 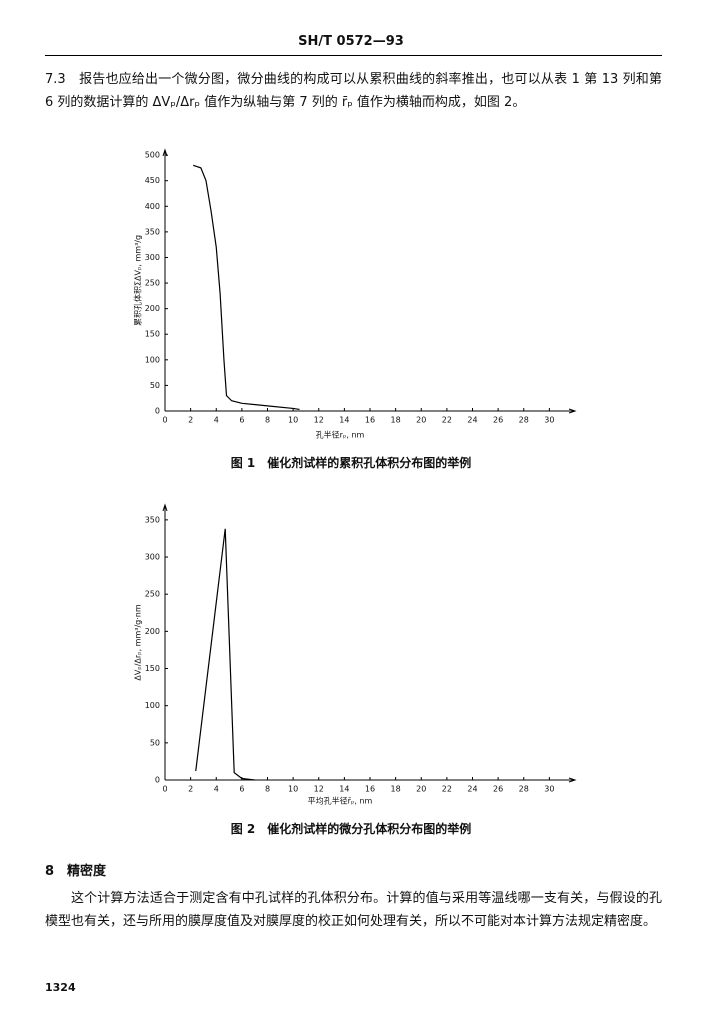 I want to click on caption: 图 1 催化剂试样的累积孔体积分布图的举例, so click(x=351, y=463).